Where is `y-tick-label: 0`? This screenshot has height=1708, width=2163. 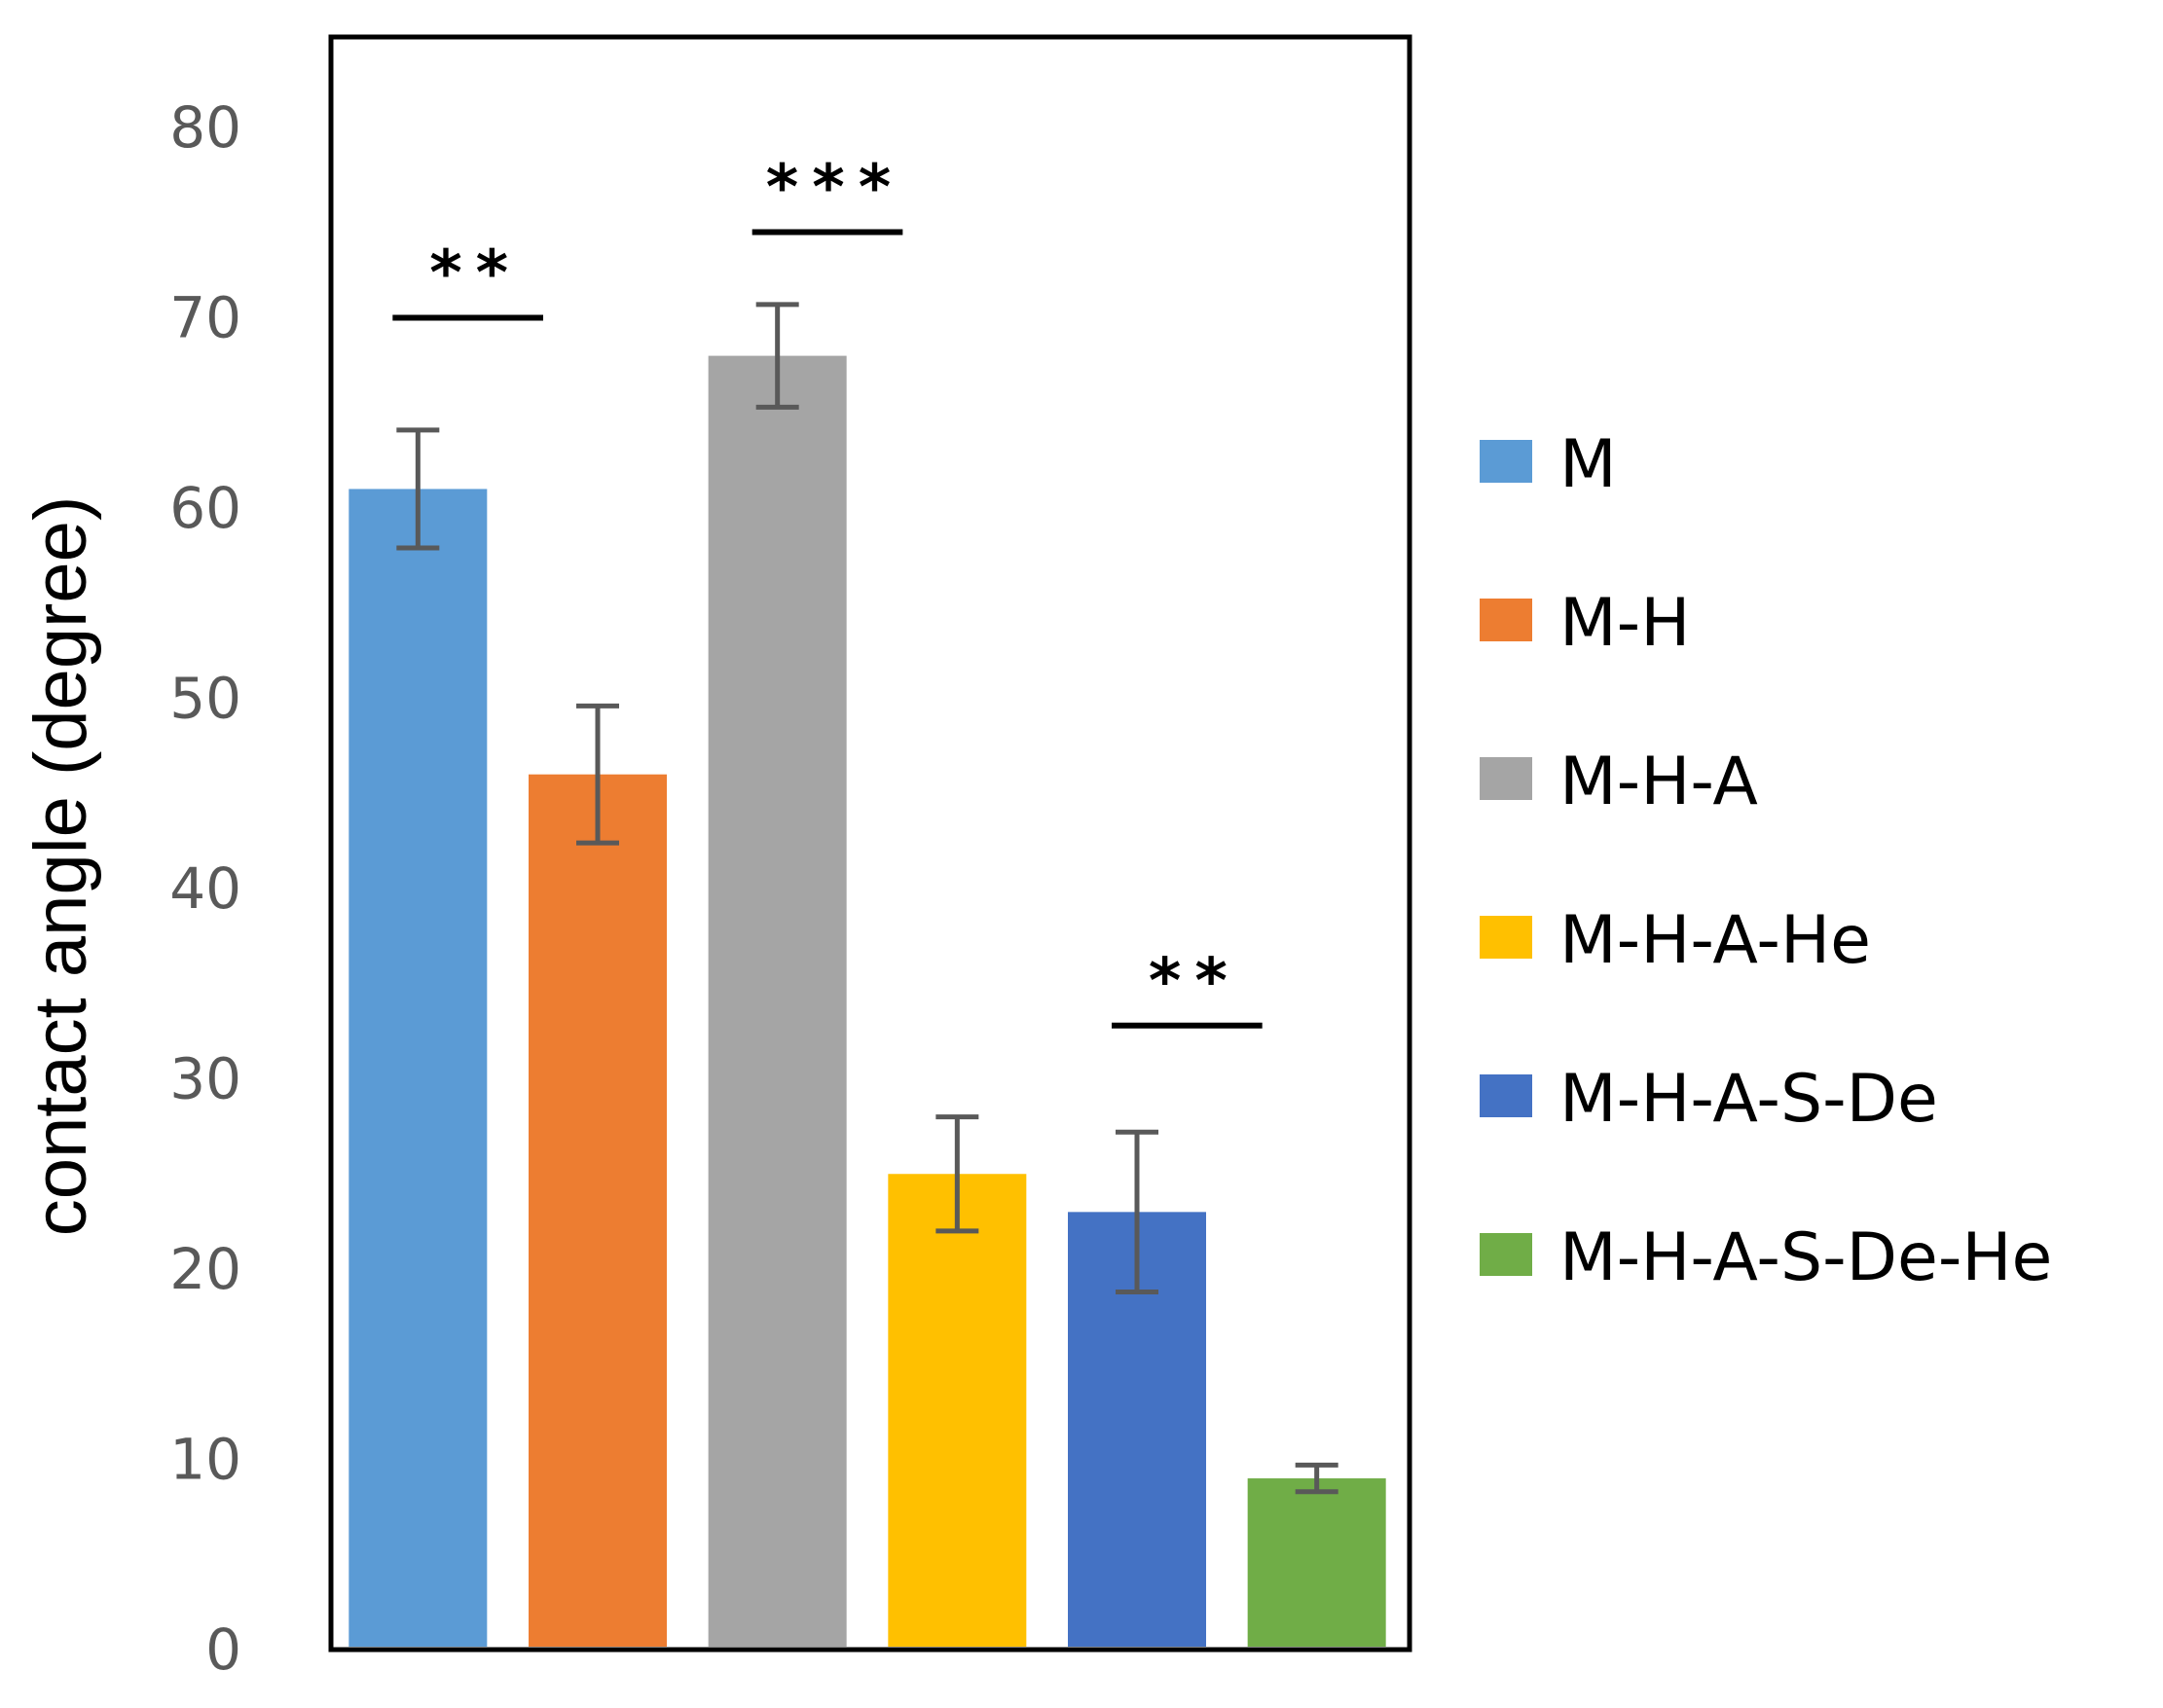 y-tick-label: 0 is located at coordinates (223, 1650).